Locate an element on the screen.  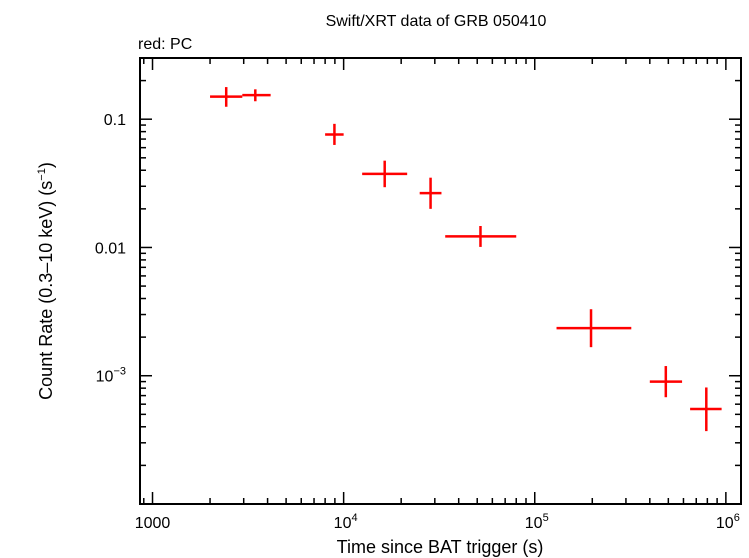
y-axis-label-sup: −1 is located at coordinates (42, 174).